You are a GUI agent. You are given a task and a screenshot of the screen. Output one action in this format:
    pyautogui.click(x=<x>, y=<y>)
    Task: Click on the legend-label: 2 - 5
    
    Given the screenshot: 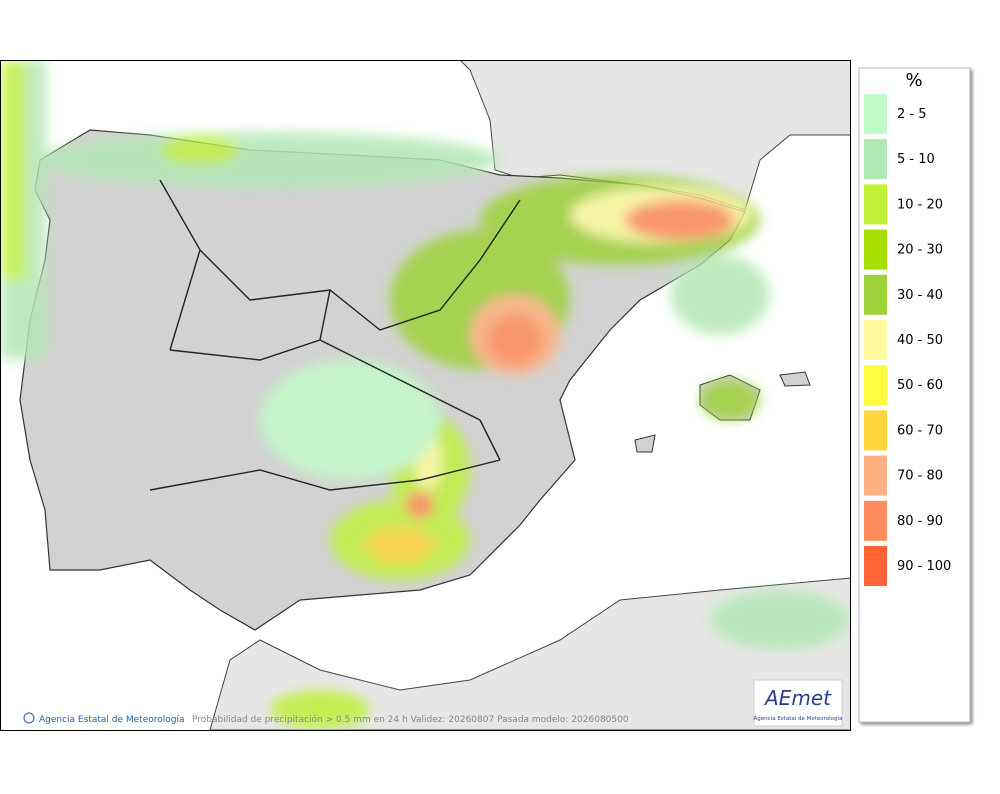 What is the action you would take?
    pyautogui.click(x=912, y=114)
    